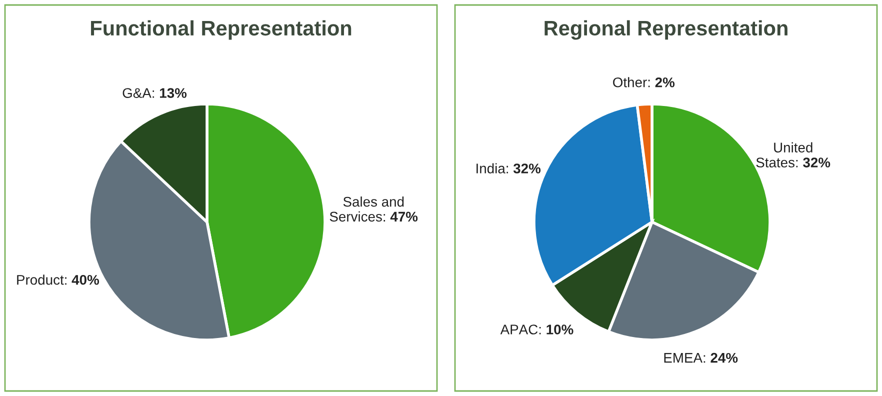 The height and width of the screenshot is (396, 882). What do you see at coordinates (374, 209) in the screenshot?
I see `slice-label: Sales and Services: 47%` at bounding box center [374, 209].